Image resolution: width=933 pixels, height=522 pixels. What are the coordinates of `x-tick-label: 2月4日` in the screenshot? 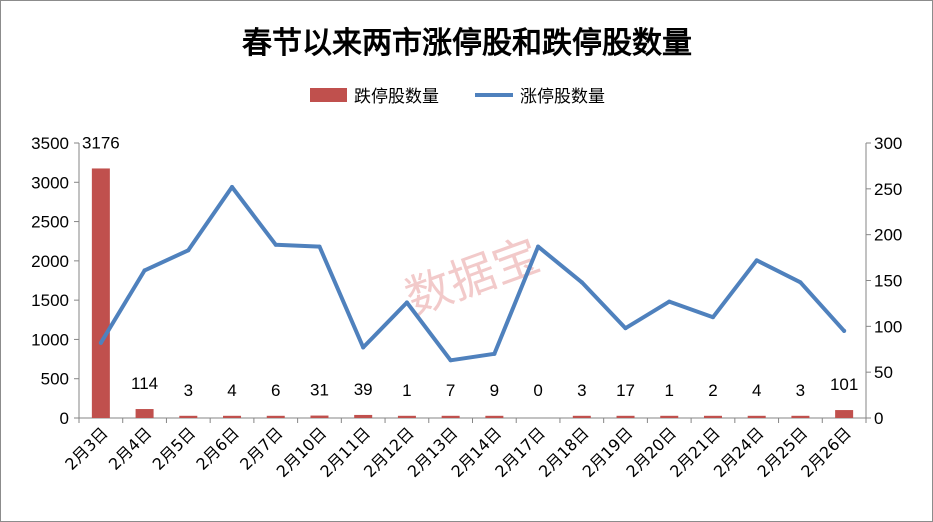 It's located at (130, 448).